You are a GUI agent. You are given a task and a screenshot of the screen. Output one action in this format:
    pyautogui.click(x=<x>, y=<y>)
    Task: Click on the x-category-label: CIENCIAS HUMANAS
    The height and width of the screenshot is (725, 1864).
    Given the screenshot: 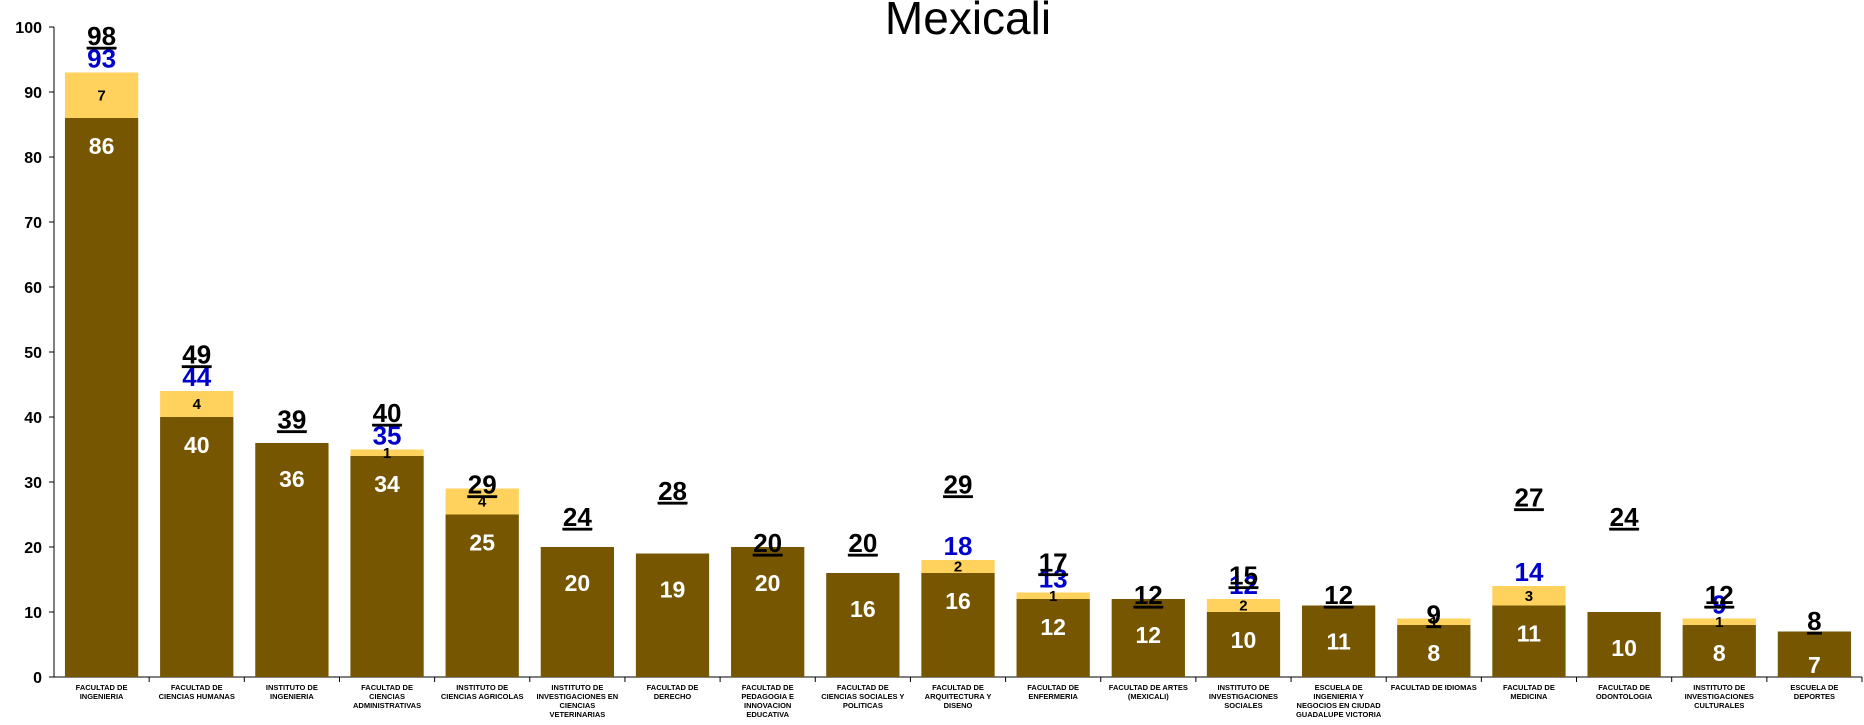 What is the action you would take?
    pyautogui.click(x=197, y=696)
    